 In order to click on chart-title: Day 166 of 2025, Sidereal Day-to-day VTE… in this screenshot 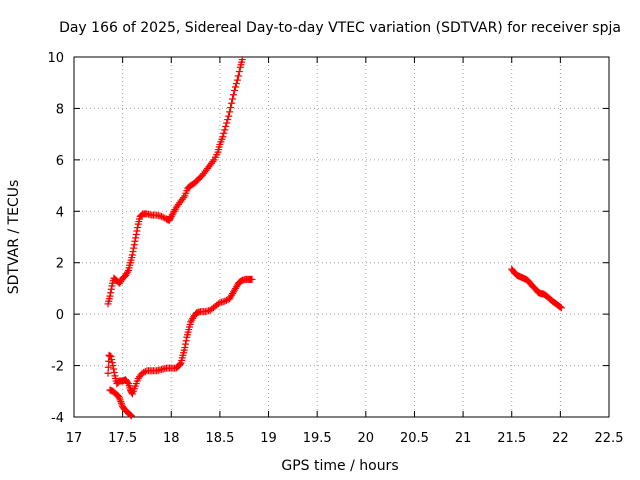, I will do `click(340, 28)`.